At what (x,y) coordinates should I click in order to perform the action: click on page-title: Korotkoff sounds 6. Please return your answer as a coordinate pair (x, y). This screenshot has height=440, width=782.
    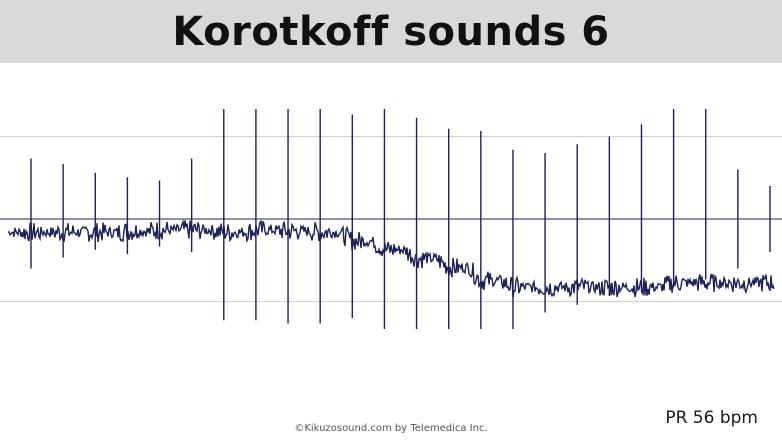
    Looking at the image, I should click on (391, 31).